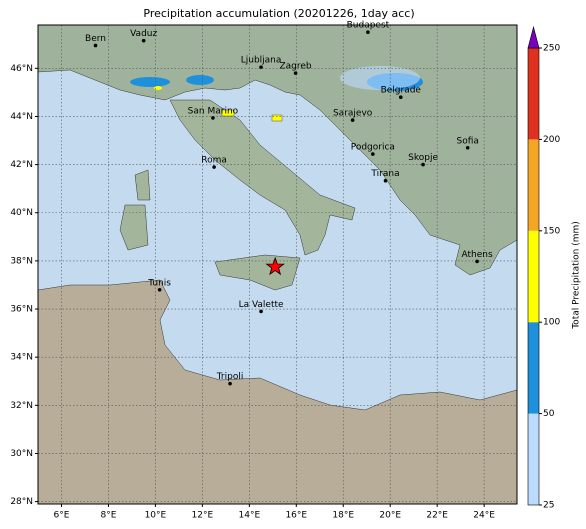  I want to click on y-tick-label: 44°N, so click(21, 117).